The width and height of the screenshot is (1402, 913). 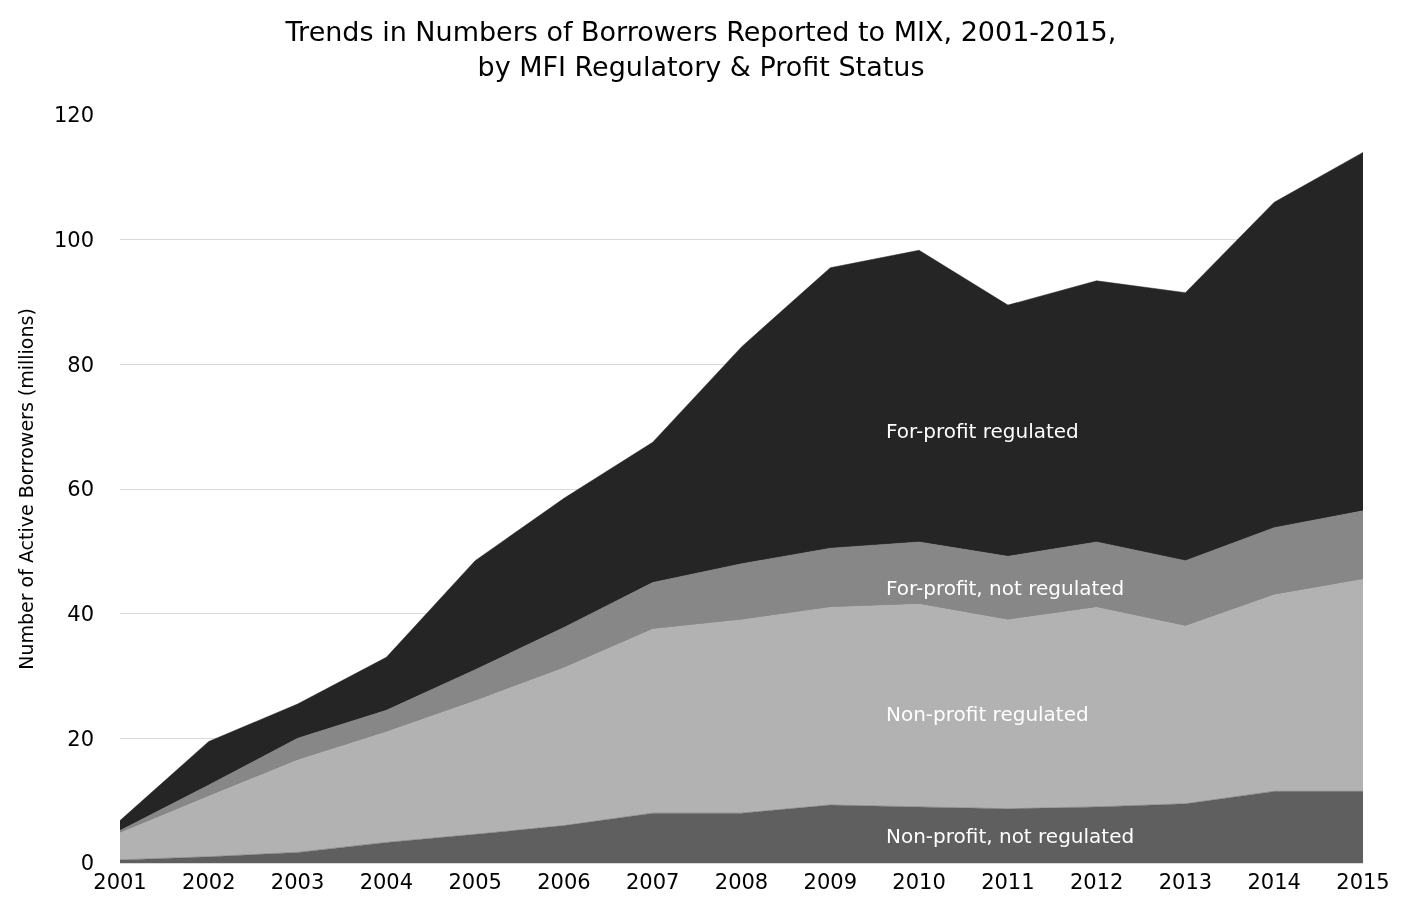 What do you see at coordinates (830, 882) in the screenshot?
I see `x-tick-label: 2009` at bounding box center [830, 882].